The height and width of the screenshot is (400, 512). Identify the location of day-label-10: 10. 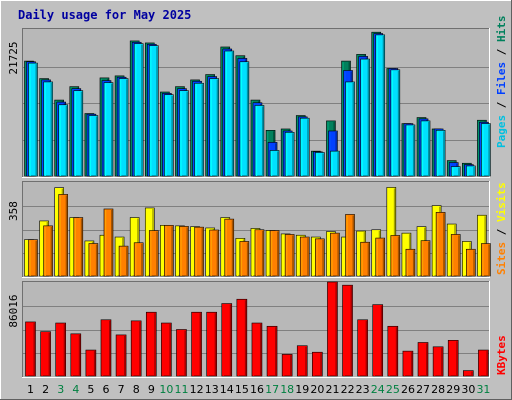
(166, 389).